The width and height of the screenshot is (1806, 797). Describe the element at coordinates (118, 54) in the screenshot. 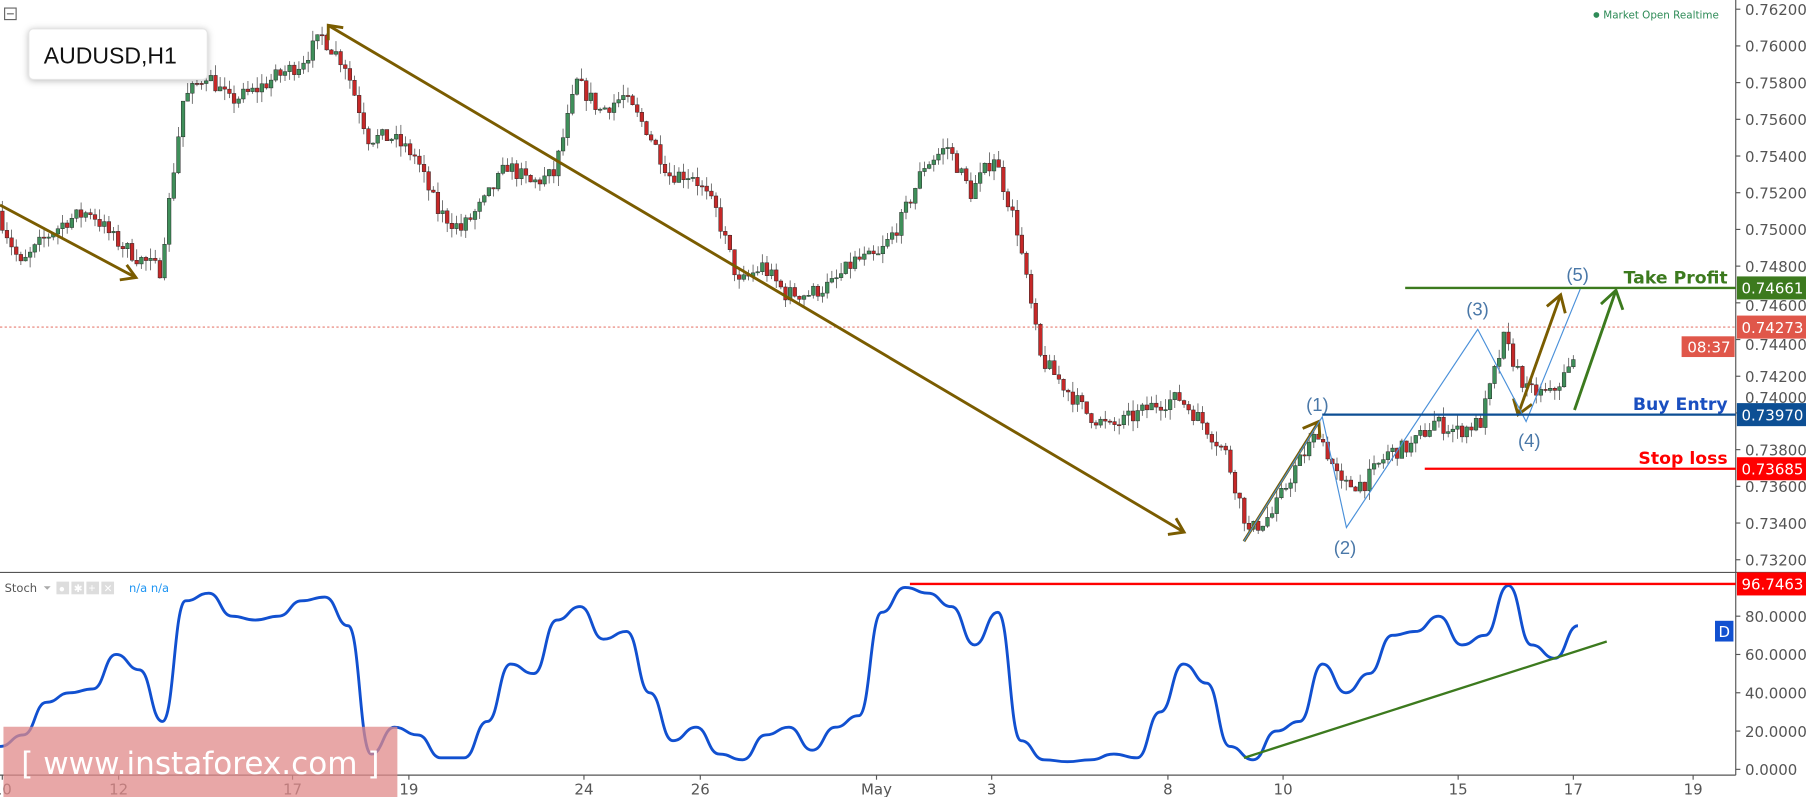

I see `symbol-box` at that location.